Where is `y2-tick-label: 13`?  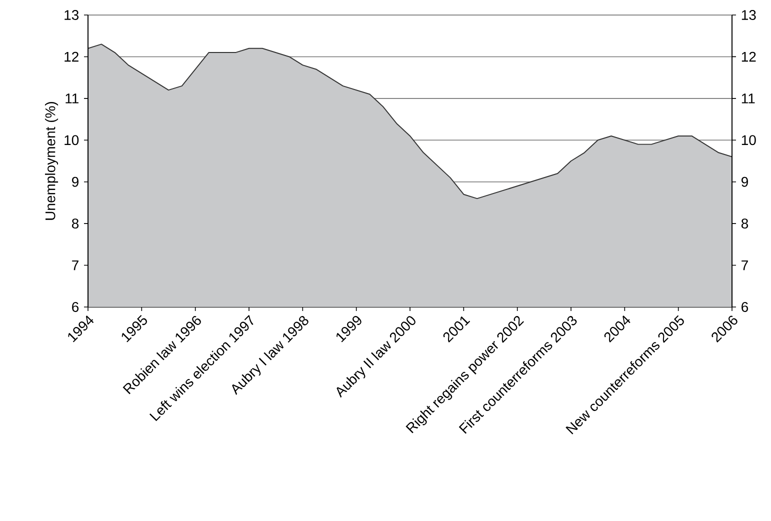 y2-tick-label: 13 is located at coordinates (749, 15).